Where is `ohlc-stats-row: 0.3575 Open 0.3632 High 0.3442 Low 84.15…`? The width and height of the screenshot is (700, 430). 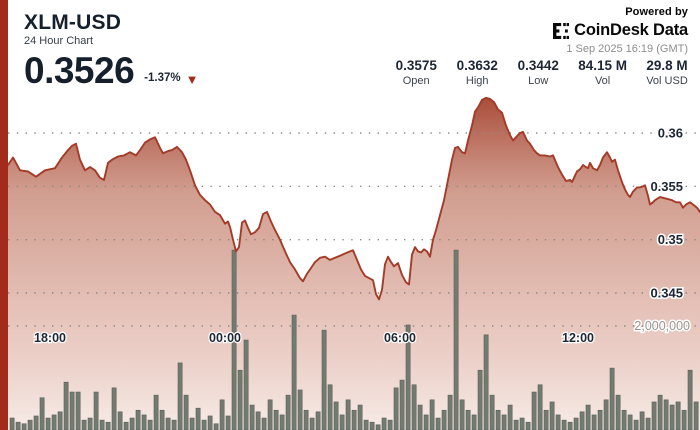 ohlc-stats-row: 0.3575 Open 0.3632 High 0.3442 Low 84.15… is located at coordinates (541, 72).